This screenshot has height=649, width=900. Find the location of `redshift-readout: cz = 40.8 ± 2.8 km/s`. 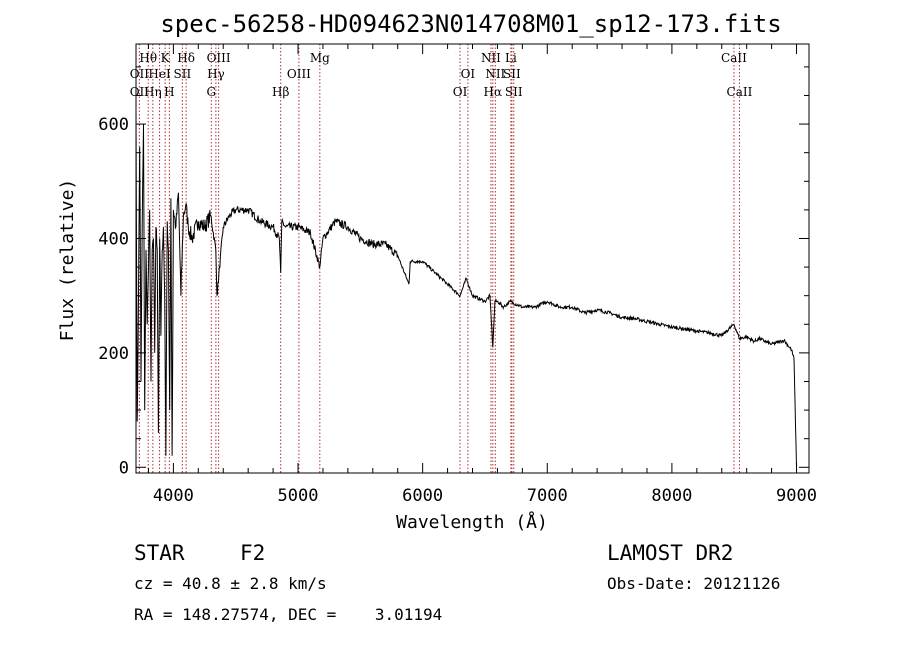

redshift-readout: cz = 40.8 ± 2.8 km/s is located at coordinates (230, 583).